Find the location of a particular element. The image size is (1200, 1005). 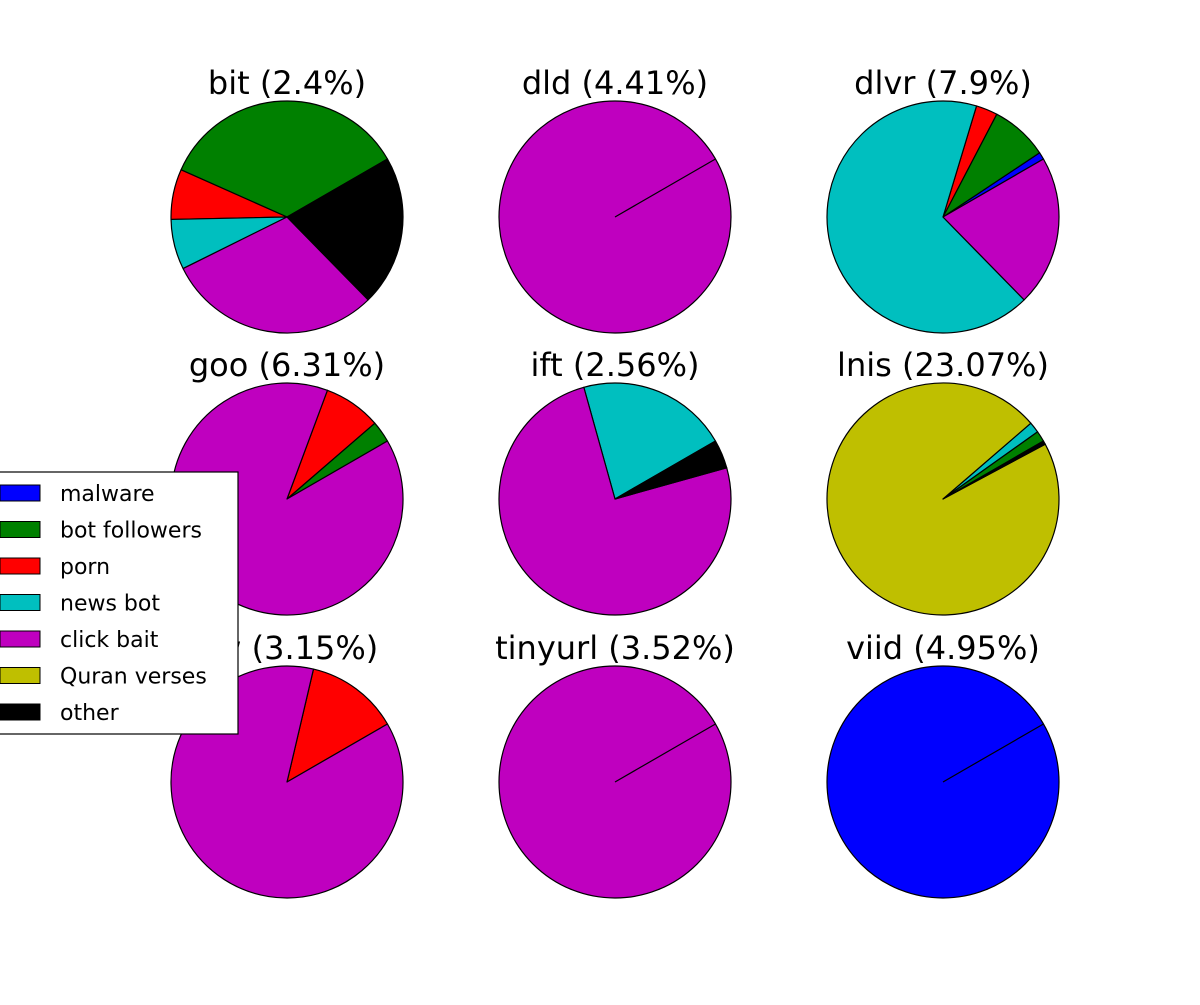

pie-title: dld (4.41%) is located at coordinates (615, 83).